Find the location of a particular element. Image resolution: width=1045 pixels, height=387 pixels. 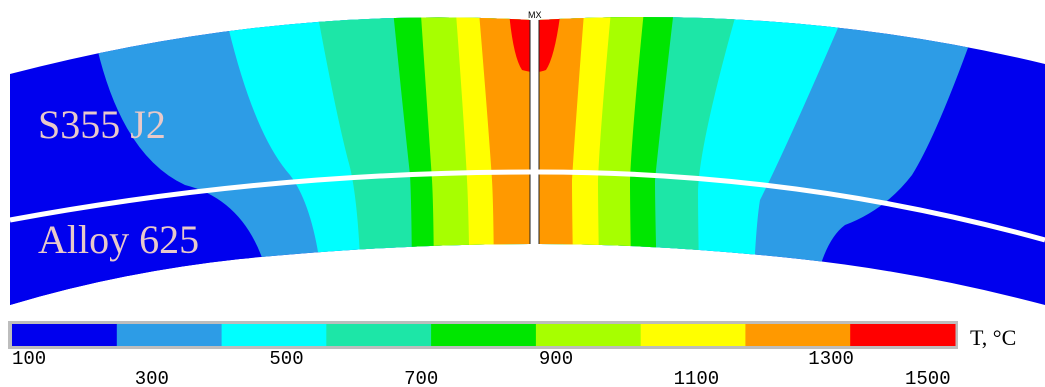

legend-tick-label: 1300 is located at coordinates (831, 359).